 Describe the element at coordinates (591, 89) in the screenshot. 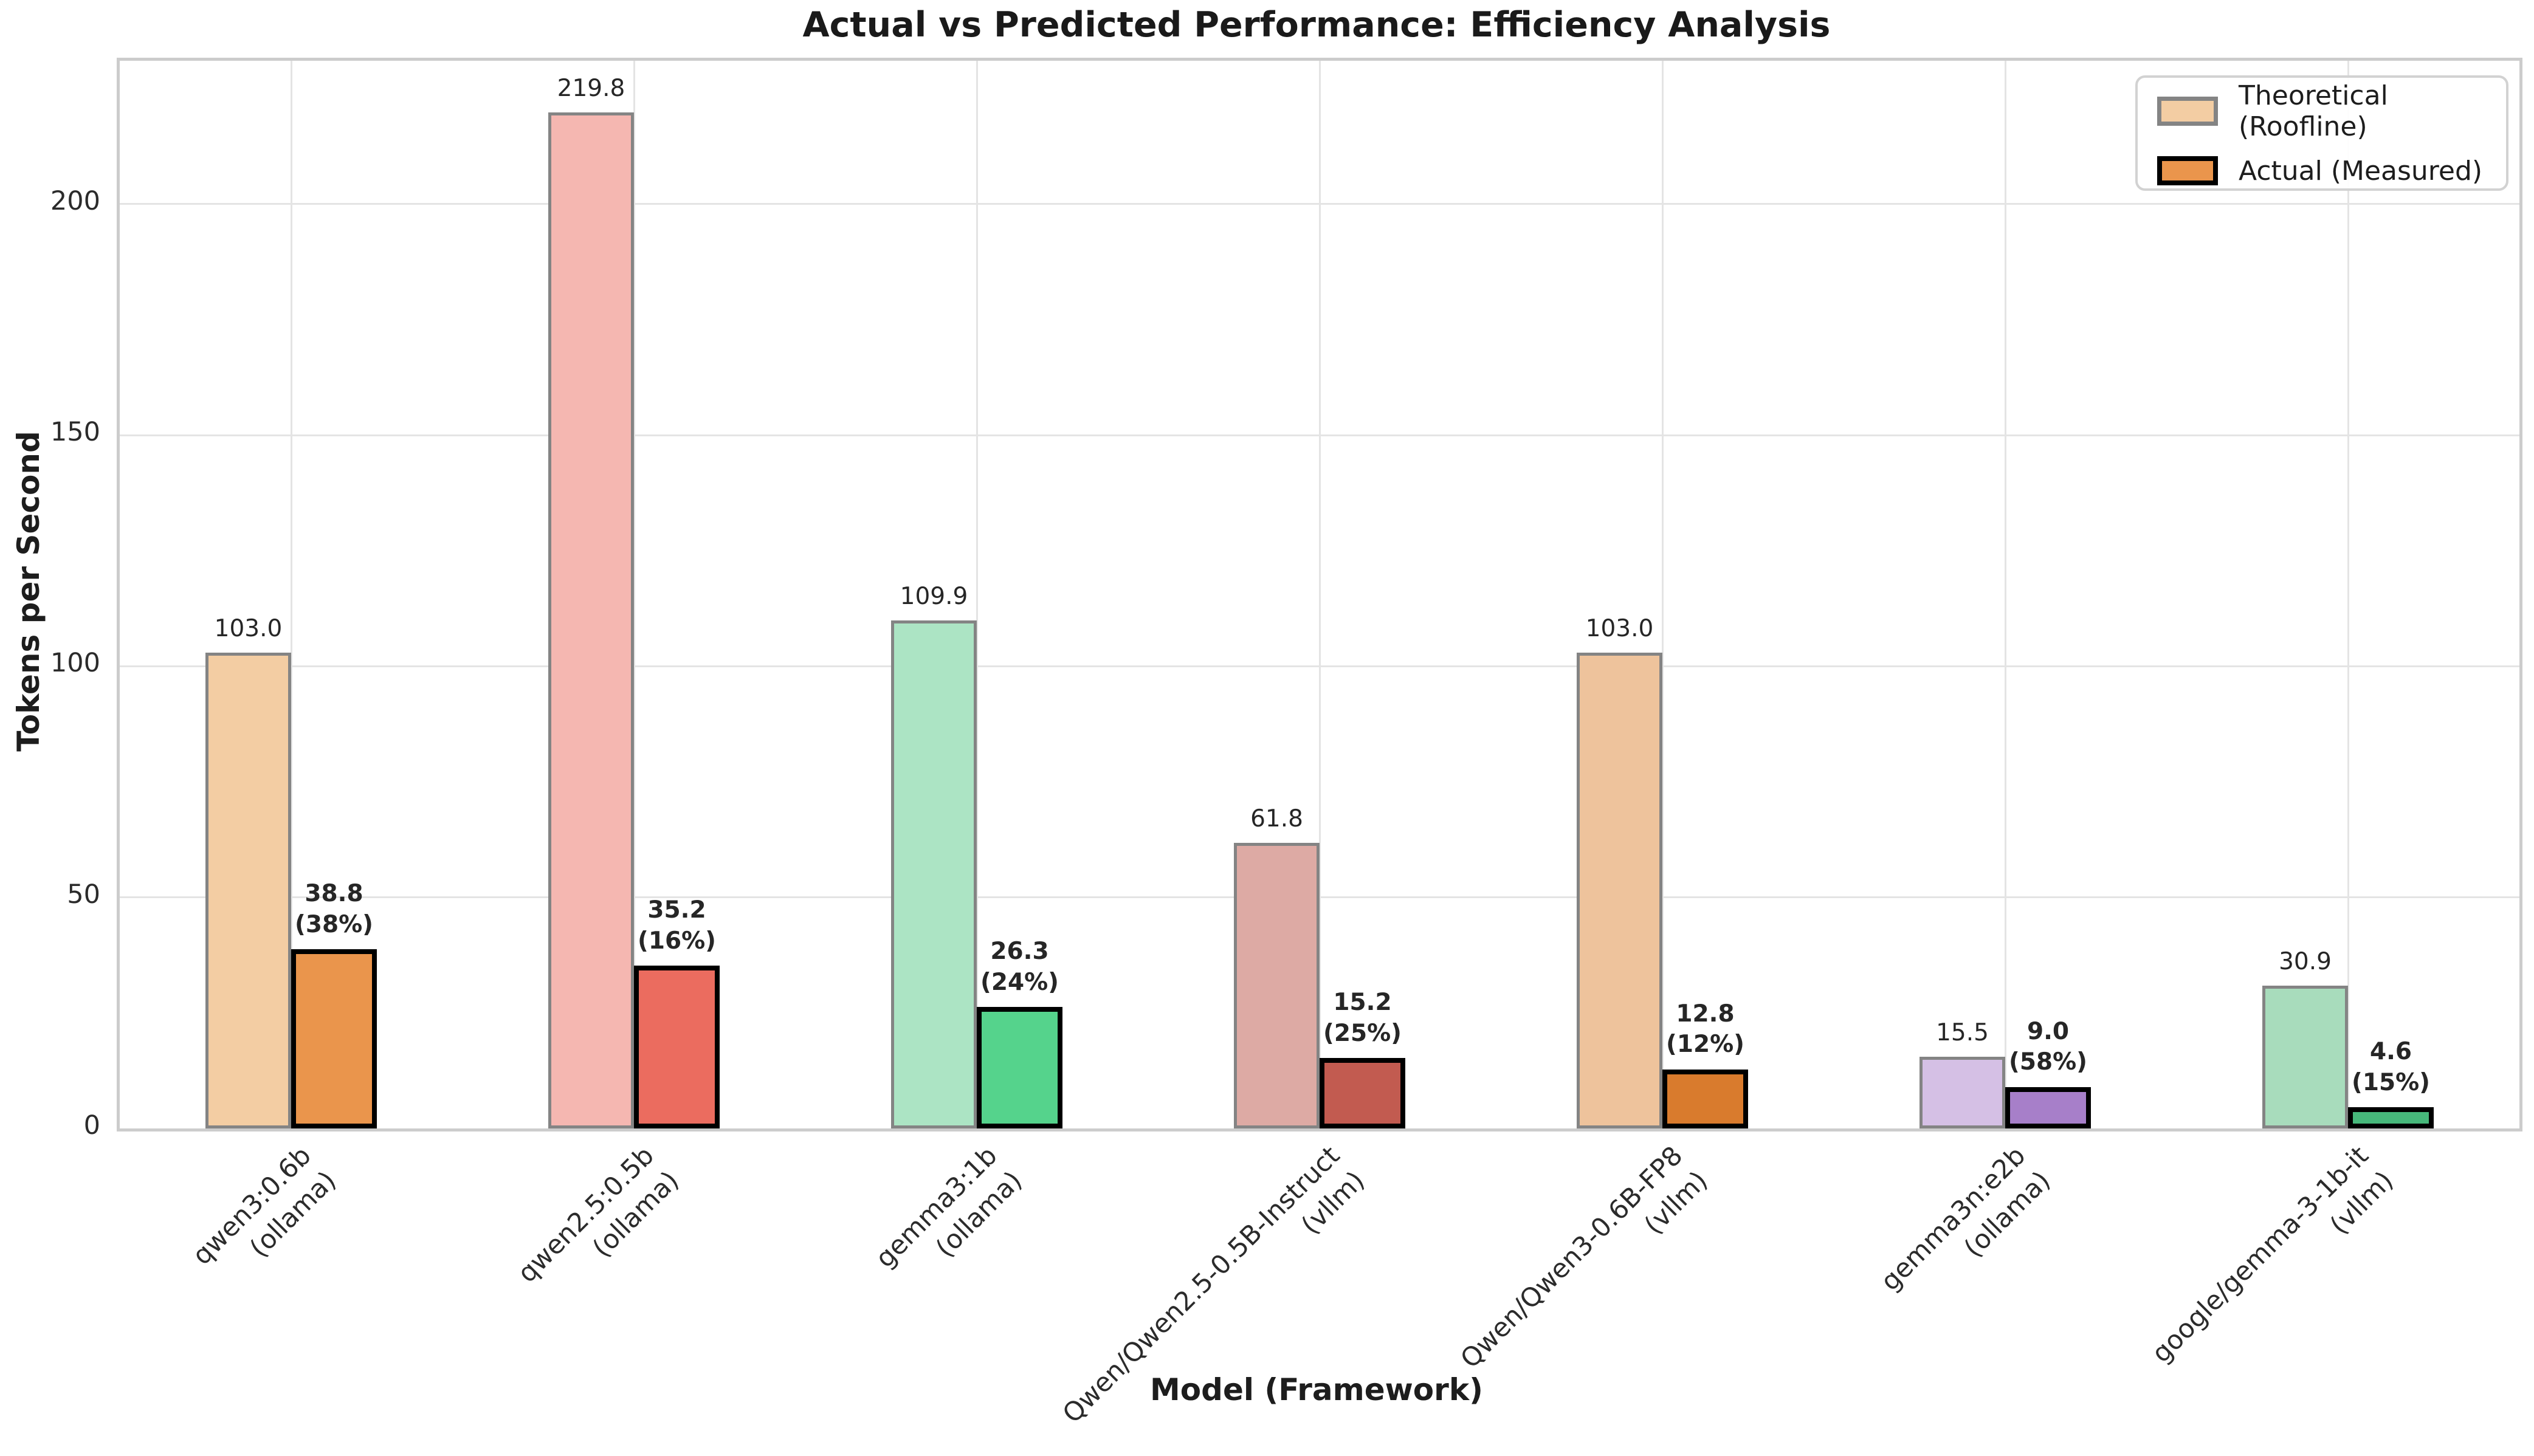

I see `value-label-theoretical-1: 219.8` at that location.